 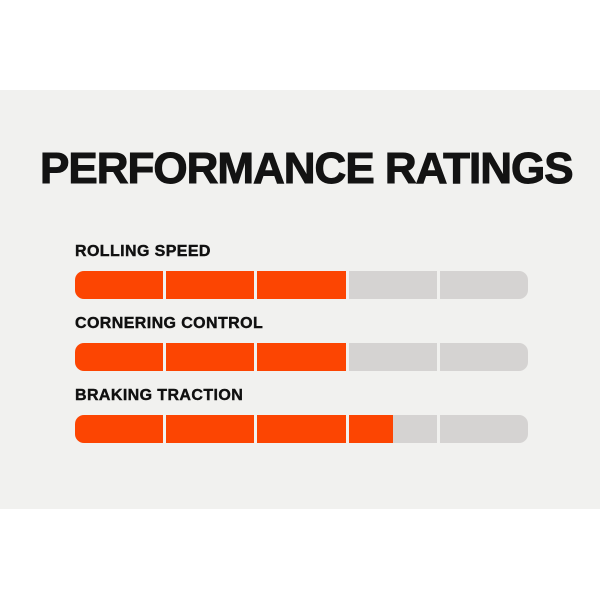 I want to click on rating-row: ROLLING SPEED, so click(x=301, y=271).